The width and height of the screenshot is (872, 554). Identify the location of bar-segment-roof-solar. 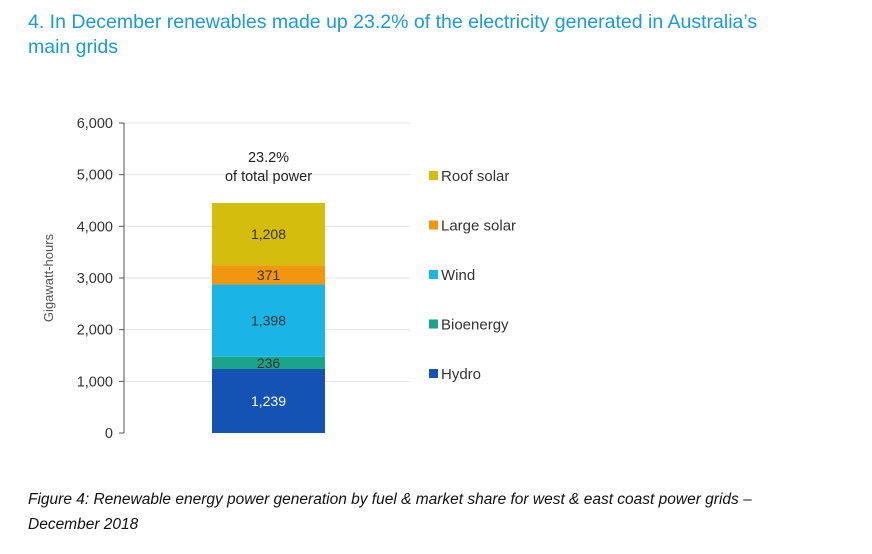
(268, 234).